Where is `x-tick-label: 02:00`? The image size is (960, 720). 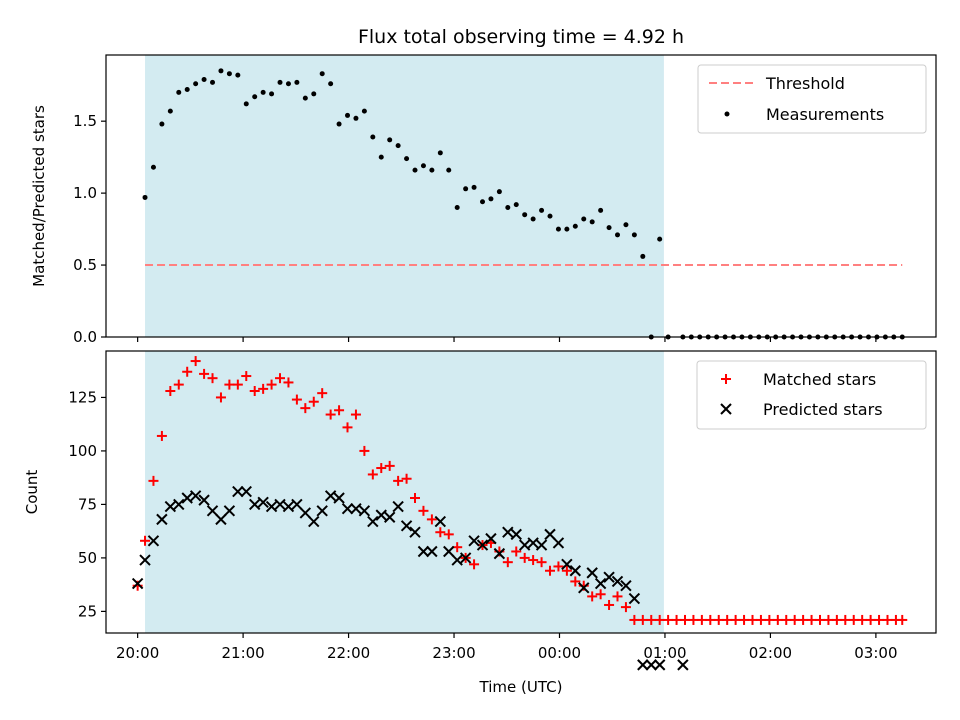
x-tick-label: 02:00 is located at coordinates (770, 653).